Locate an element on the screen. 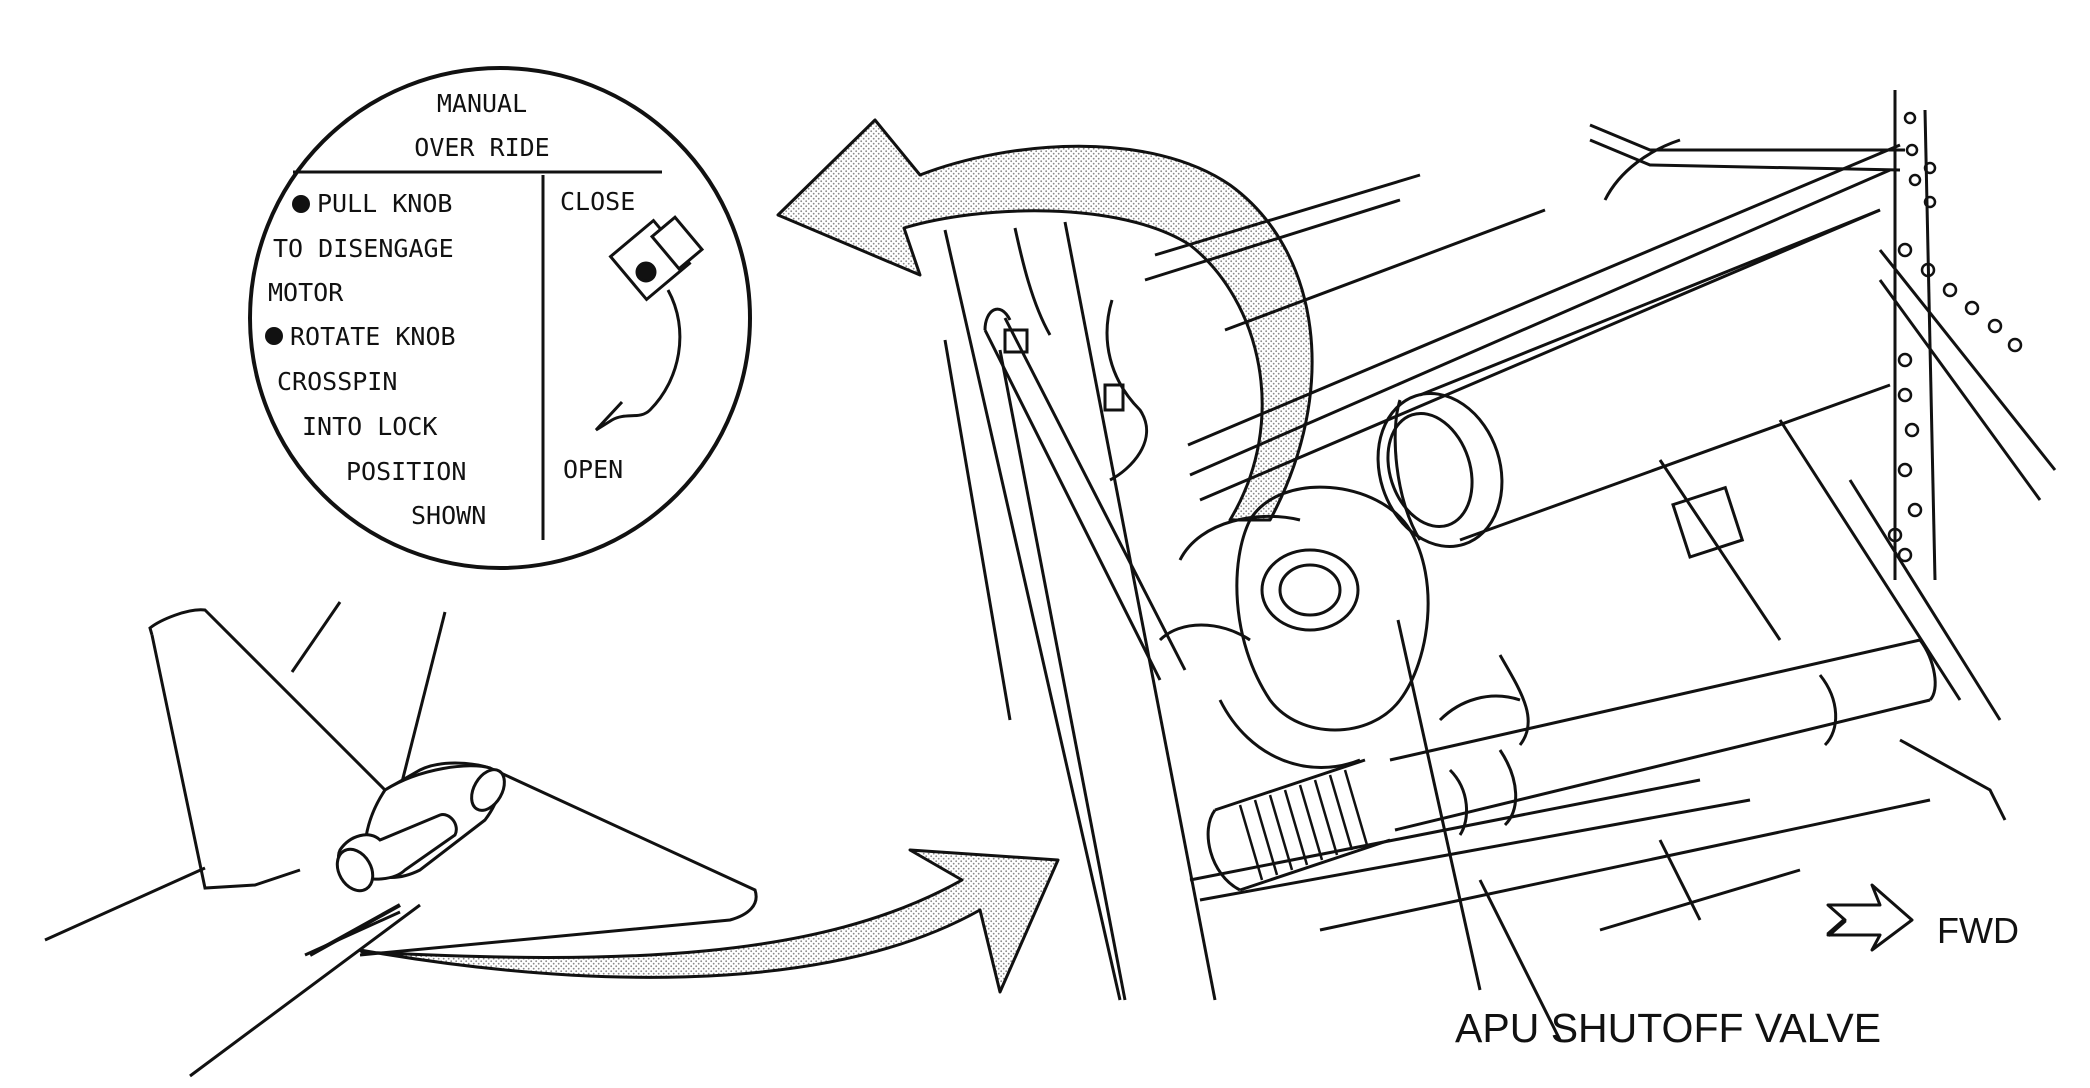 This screenshot has width=2090, height=1088. placard-instruction-1: PULL KNOB is located at coordinates (384, 203).